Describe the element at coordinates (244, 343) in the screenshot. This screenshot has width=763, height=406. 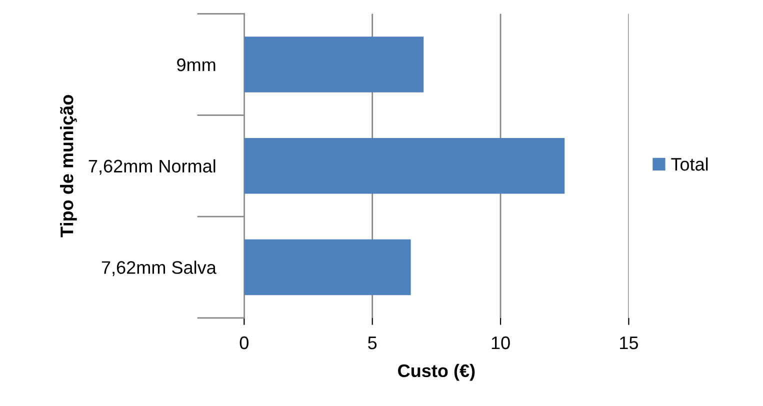
I see `x-tick-label: 0` at that location.